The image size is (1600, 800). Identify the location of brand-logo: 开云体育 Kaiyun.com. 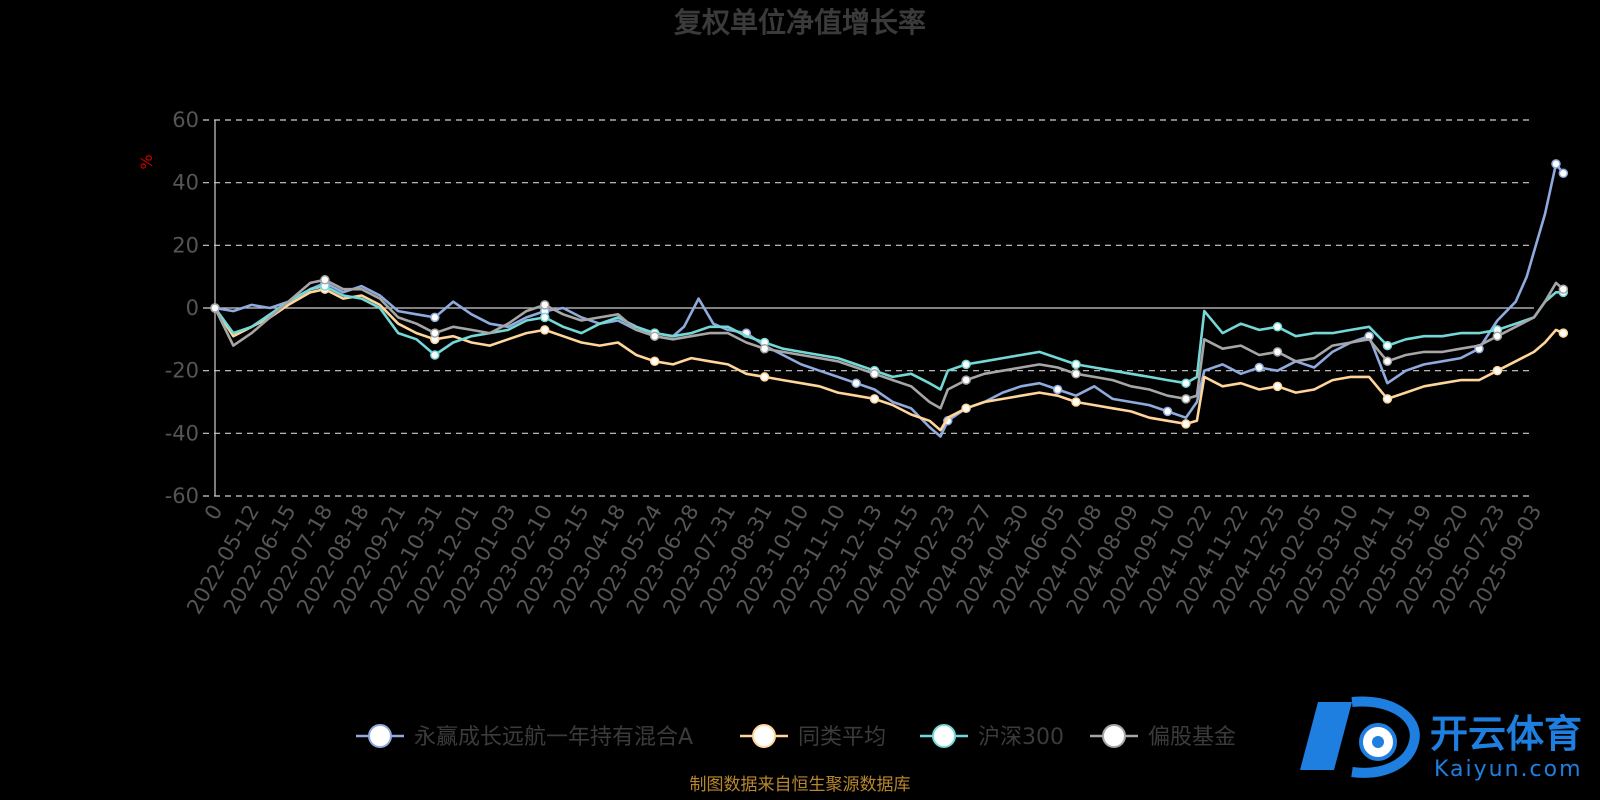
(1441, 739).